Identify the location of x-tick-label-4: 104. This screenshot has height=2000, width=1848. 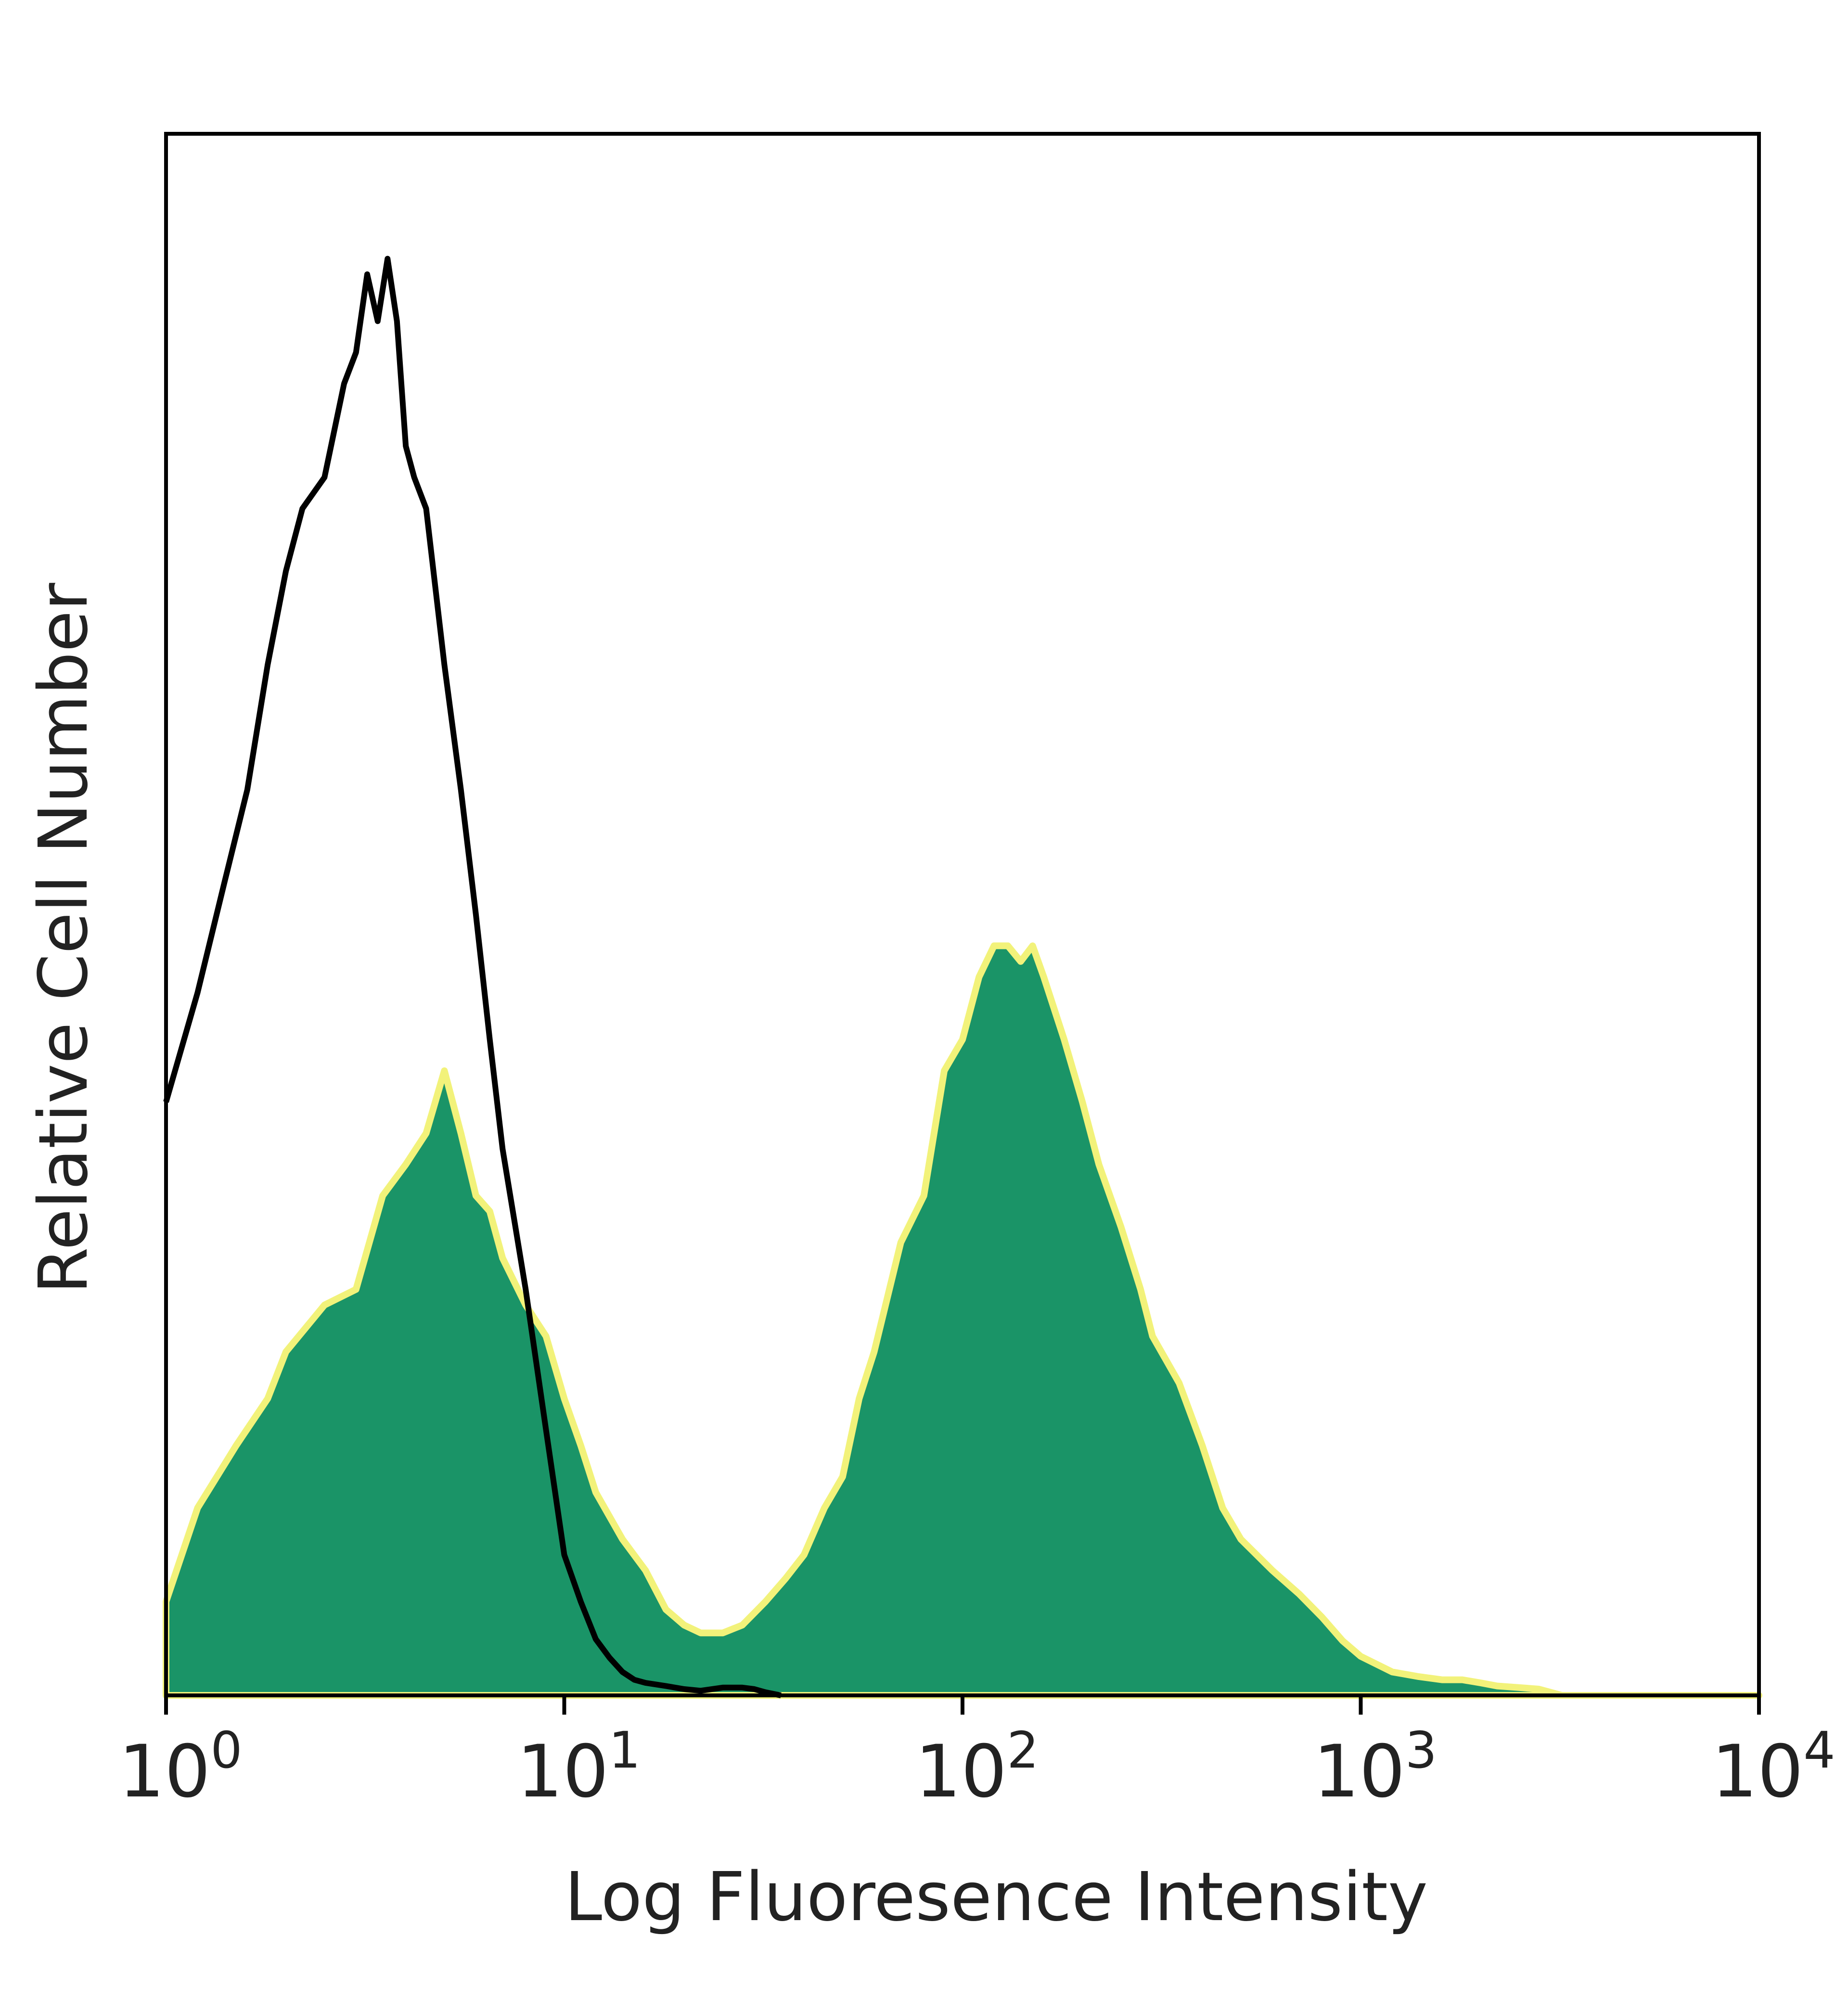
(1773, 1767).